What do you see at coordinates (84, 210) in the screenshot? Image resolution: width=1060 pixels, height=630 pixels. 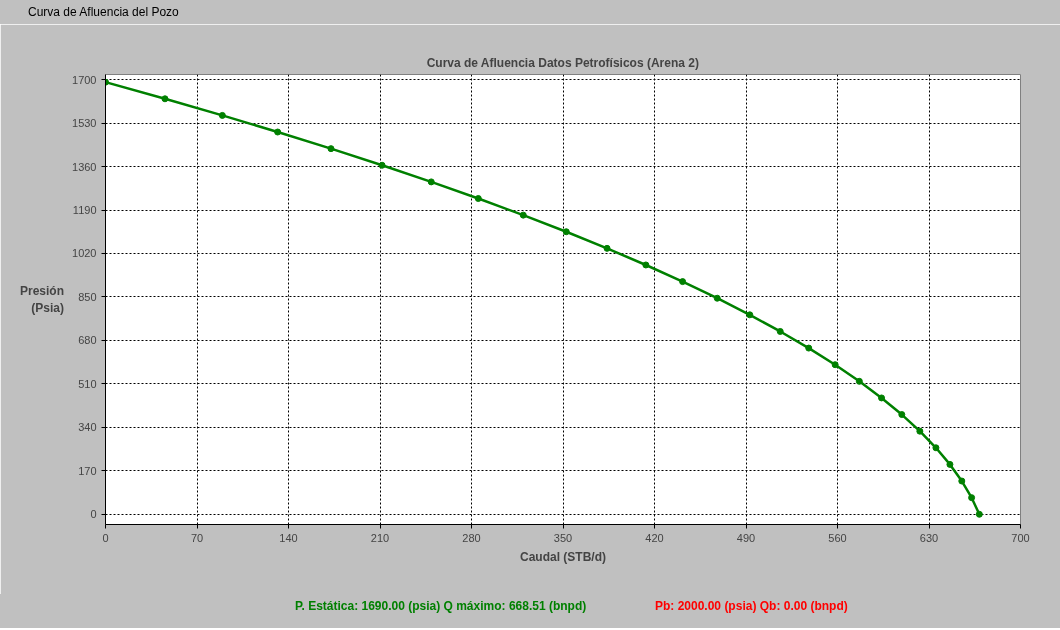 I see `y-tick-label: 1190` at bounding box center [84, 210].